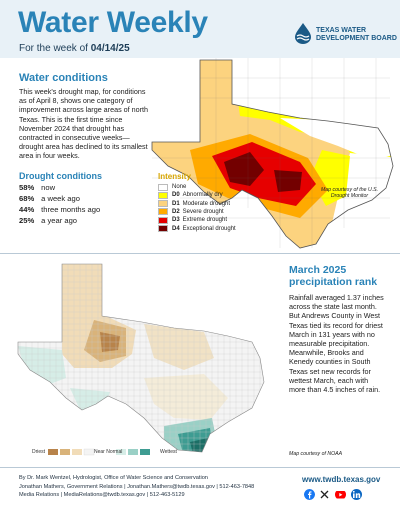 This screenshot has width=400, height=518. I want to click on x-icon, so click(324, 494).